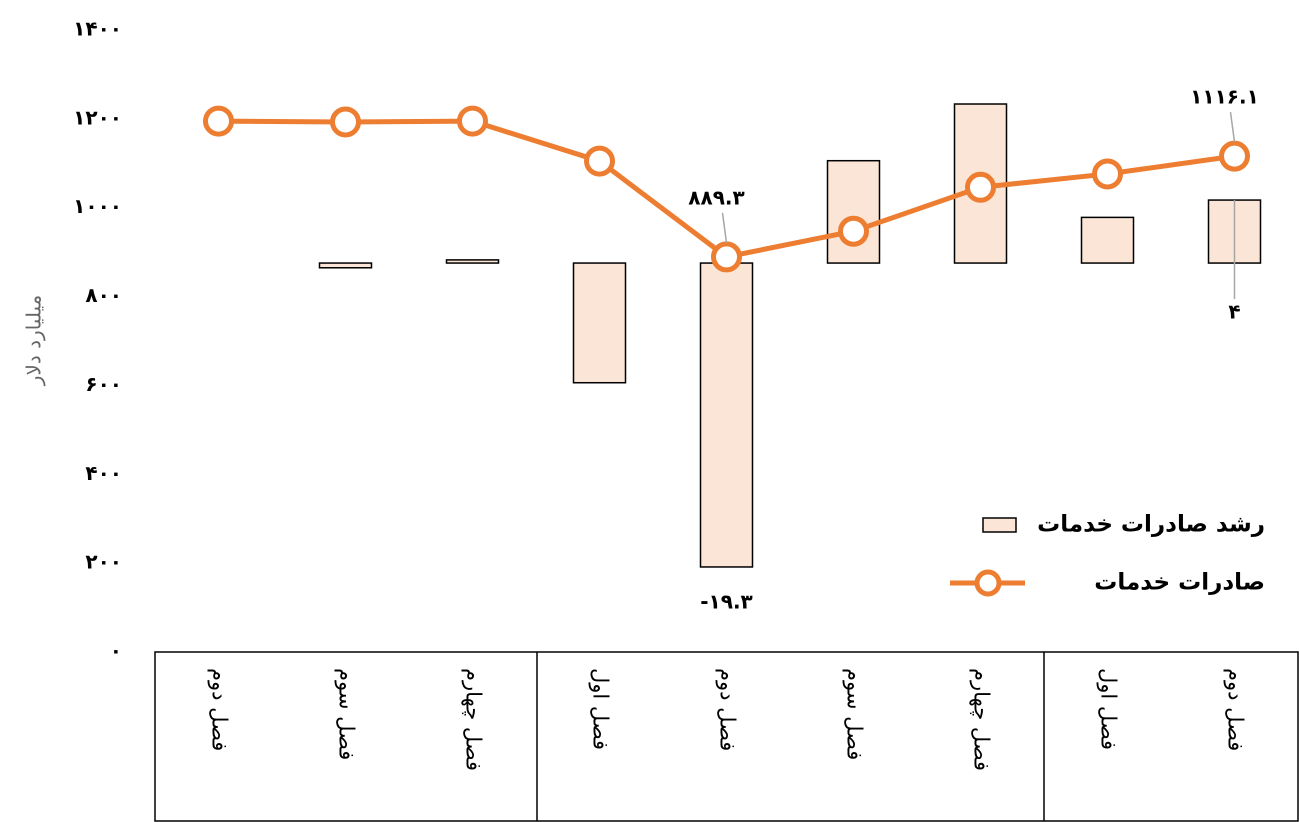 The height and width of the screenshot is (822, 1299). What do you see at coordinates (716, 197) in the screenshot?
I see `data-label: ۸۸۹.۳` at bounding box center [716, 197].